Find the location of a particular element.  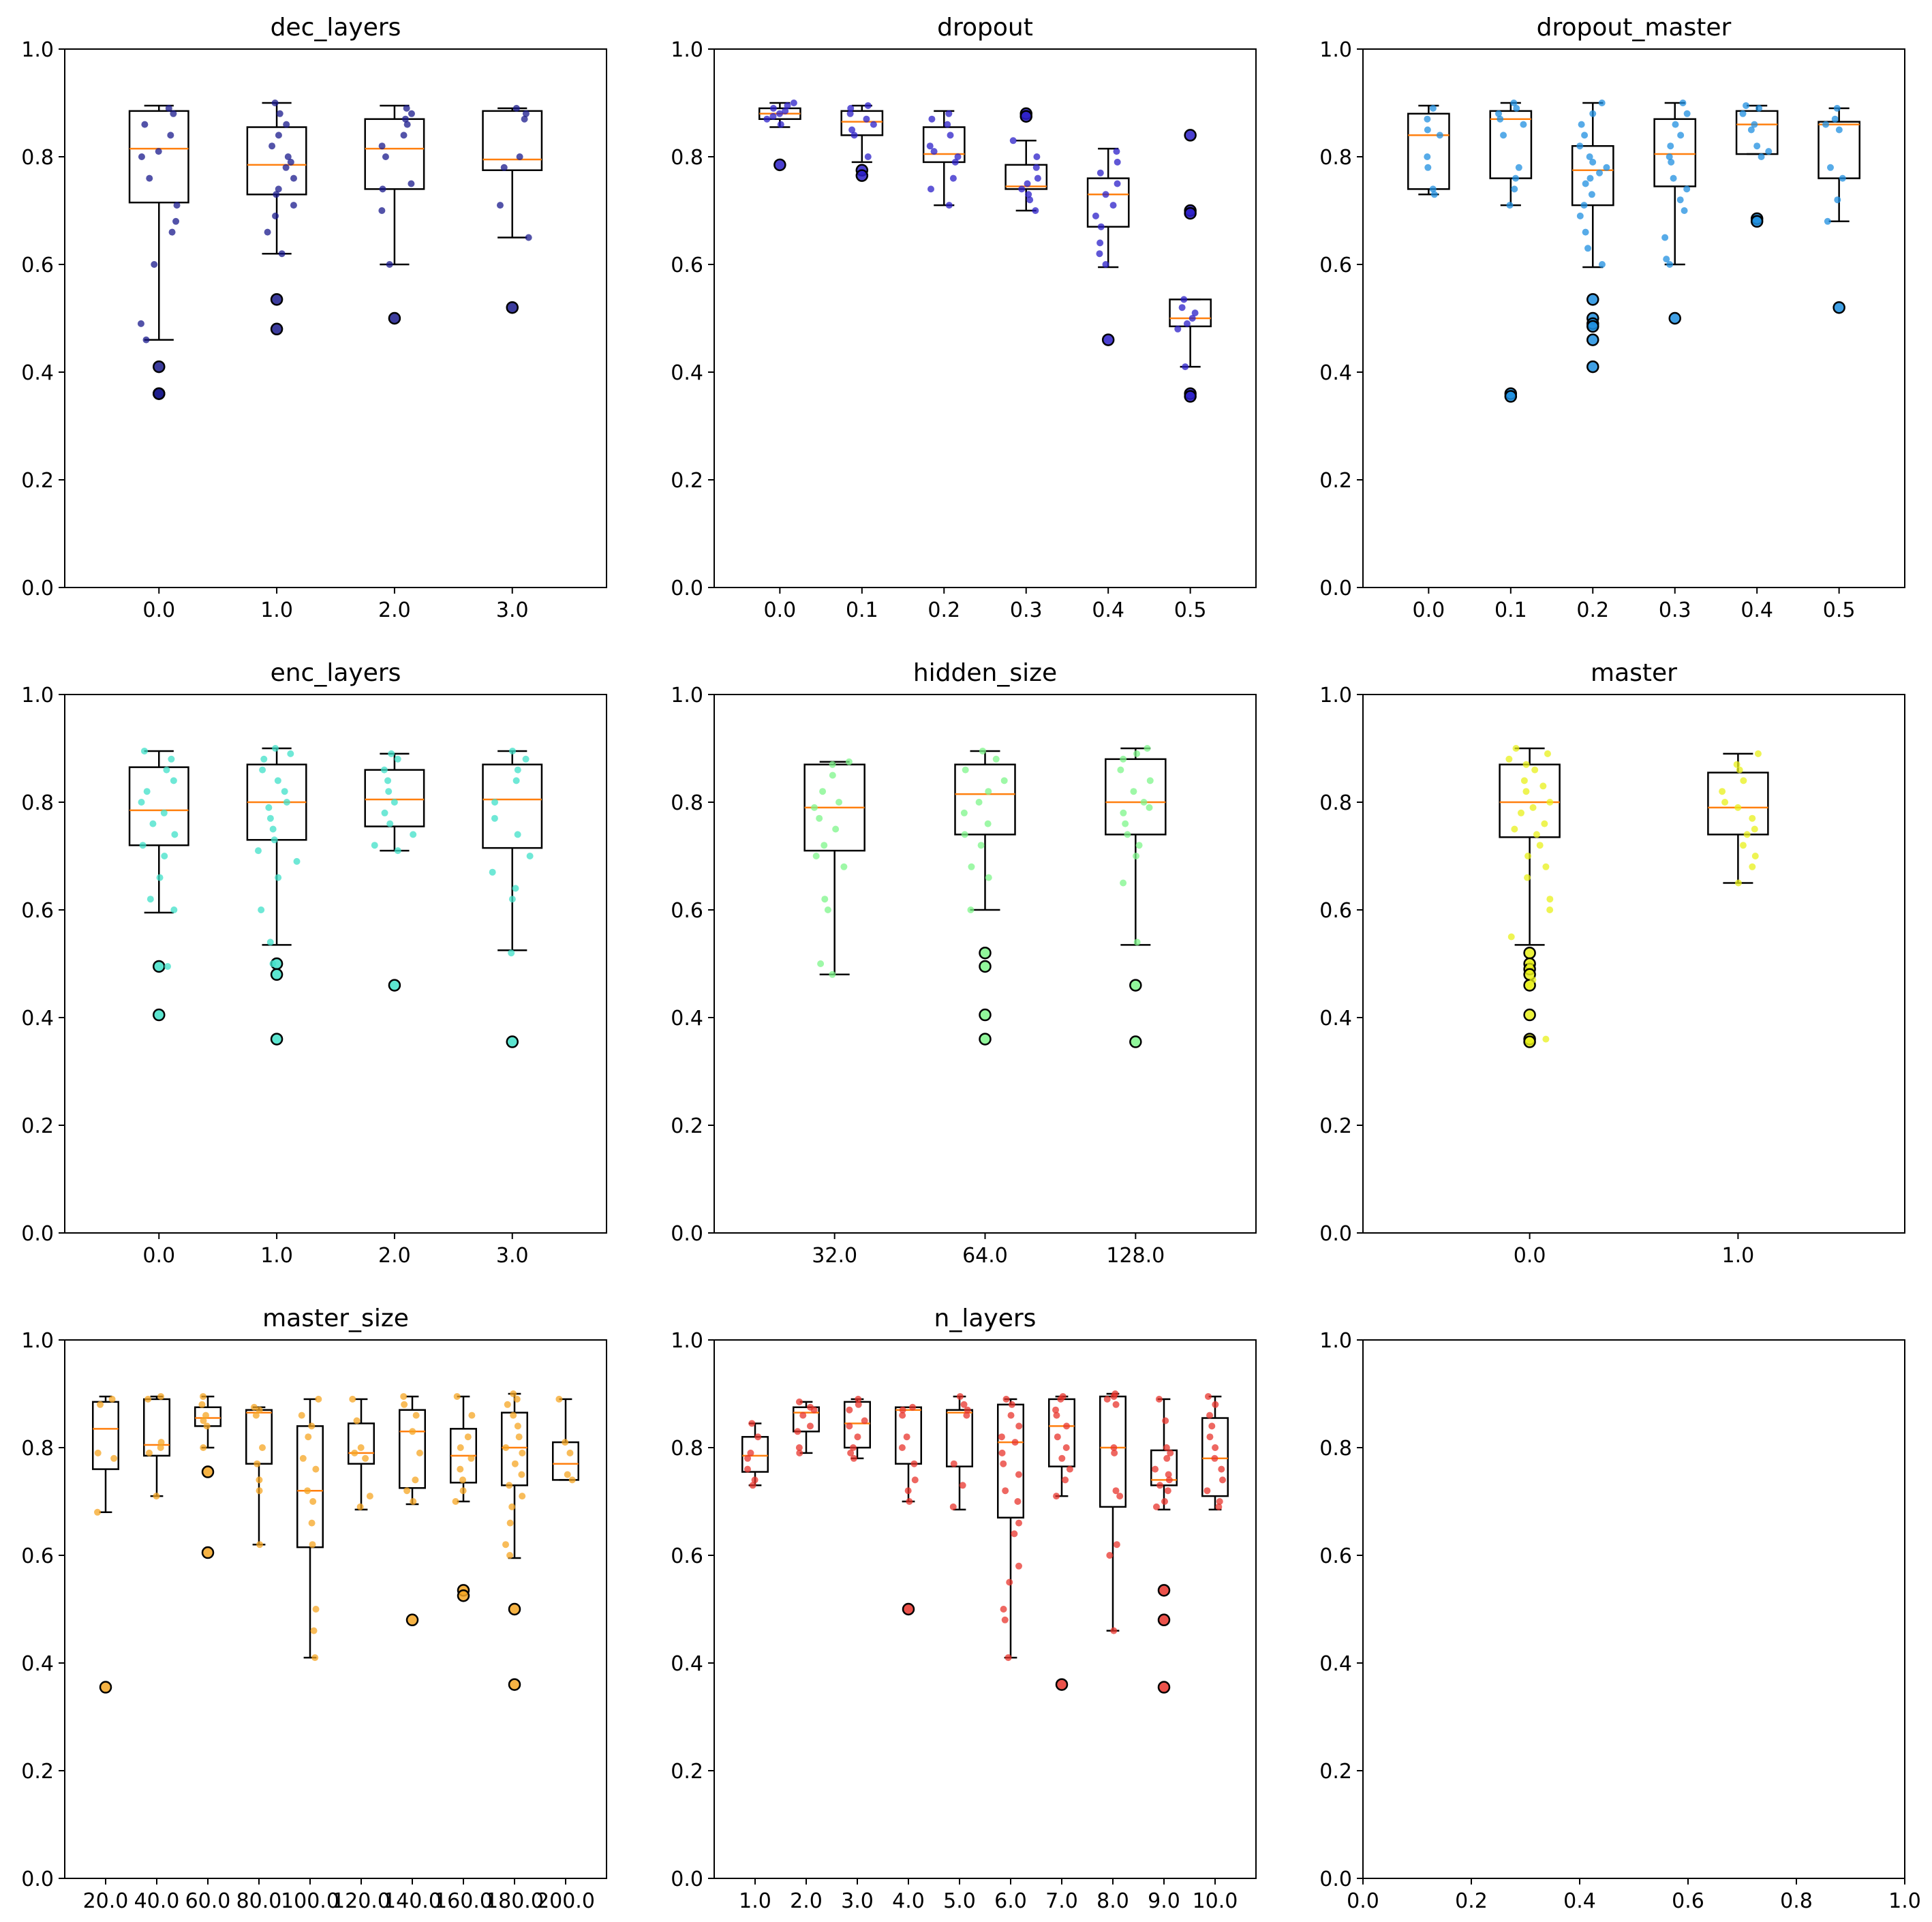

subplot-title: master_size is located at coordinates (335, 1318).